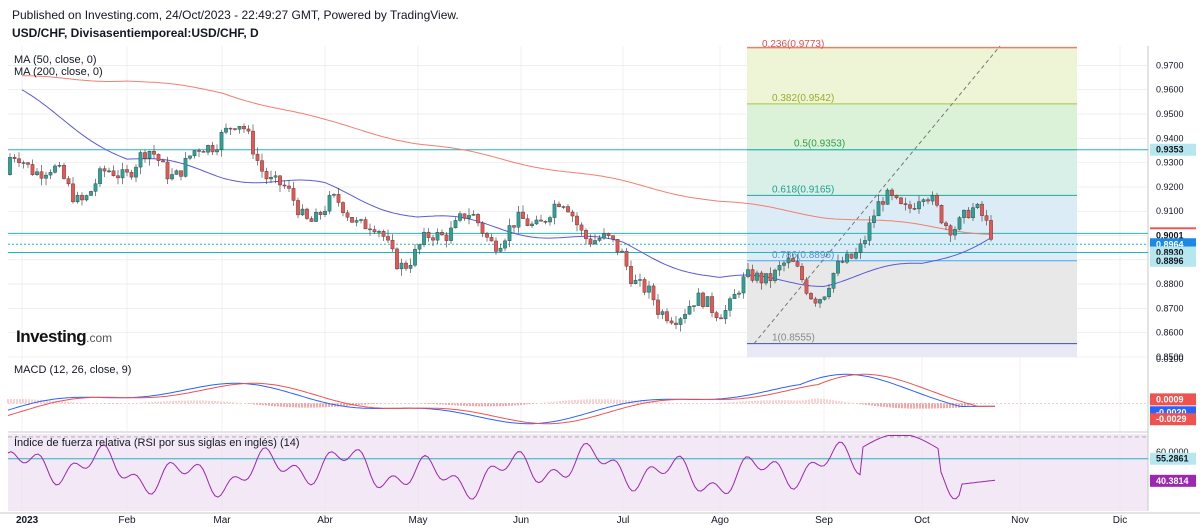 The image size is (1200, 531). Describe the element at coordinates (1171, 412) in the screenshot. I see `macd-value-tag: -0.0020` at that location.